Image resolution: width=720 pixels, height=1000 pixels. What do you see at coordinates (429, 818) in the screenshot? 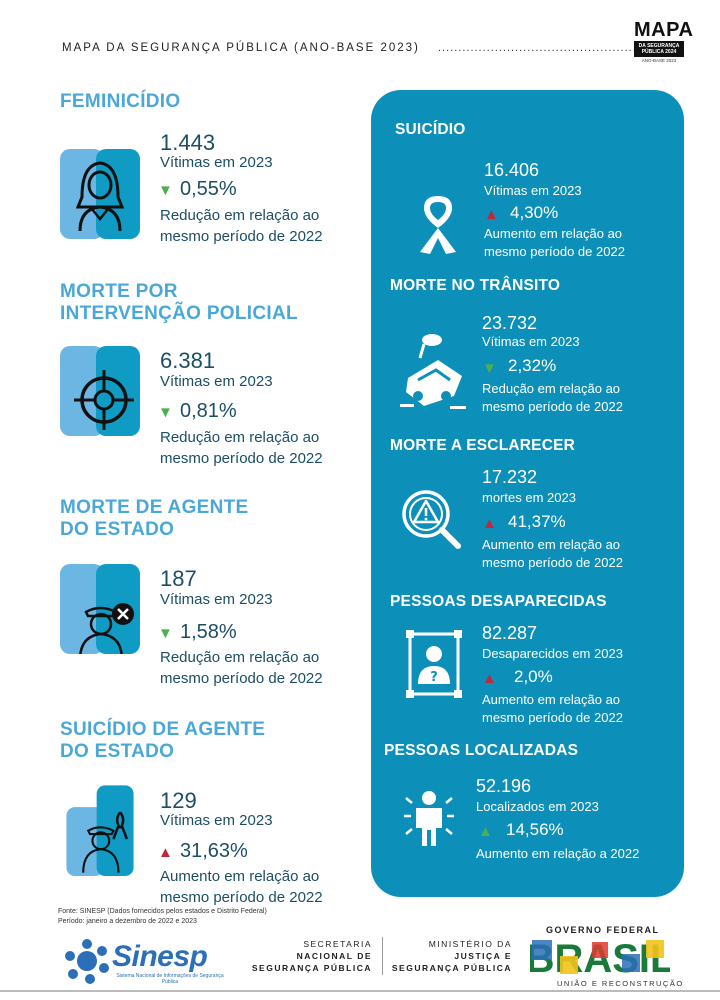
I see `found-person-icon` at bounding box center [429, 818].